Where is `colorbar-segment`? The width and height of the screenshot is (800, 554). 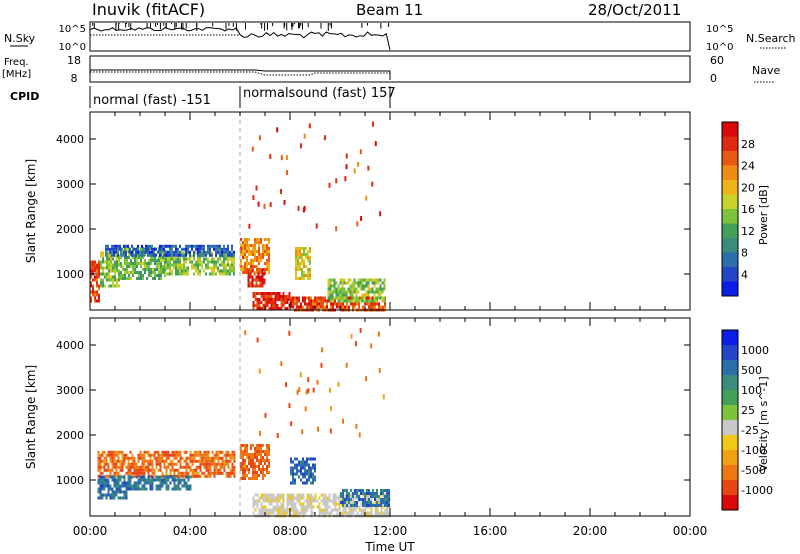 colorbar-segment is located at coordinates (730, 353).